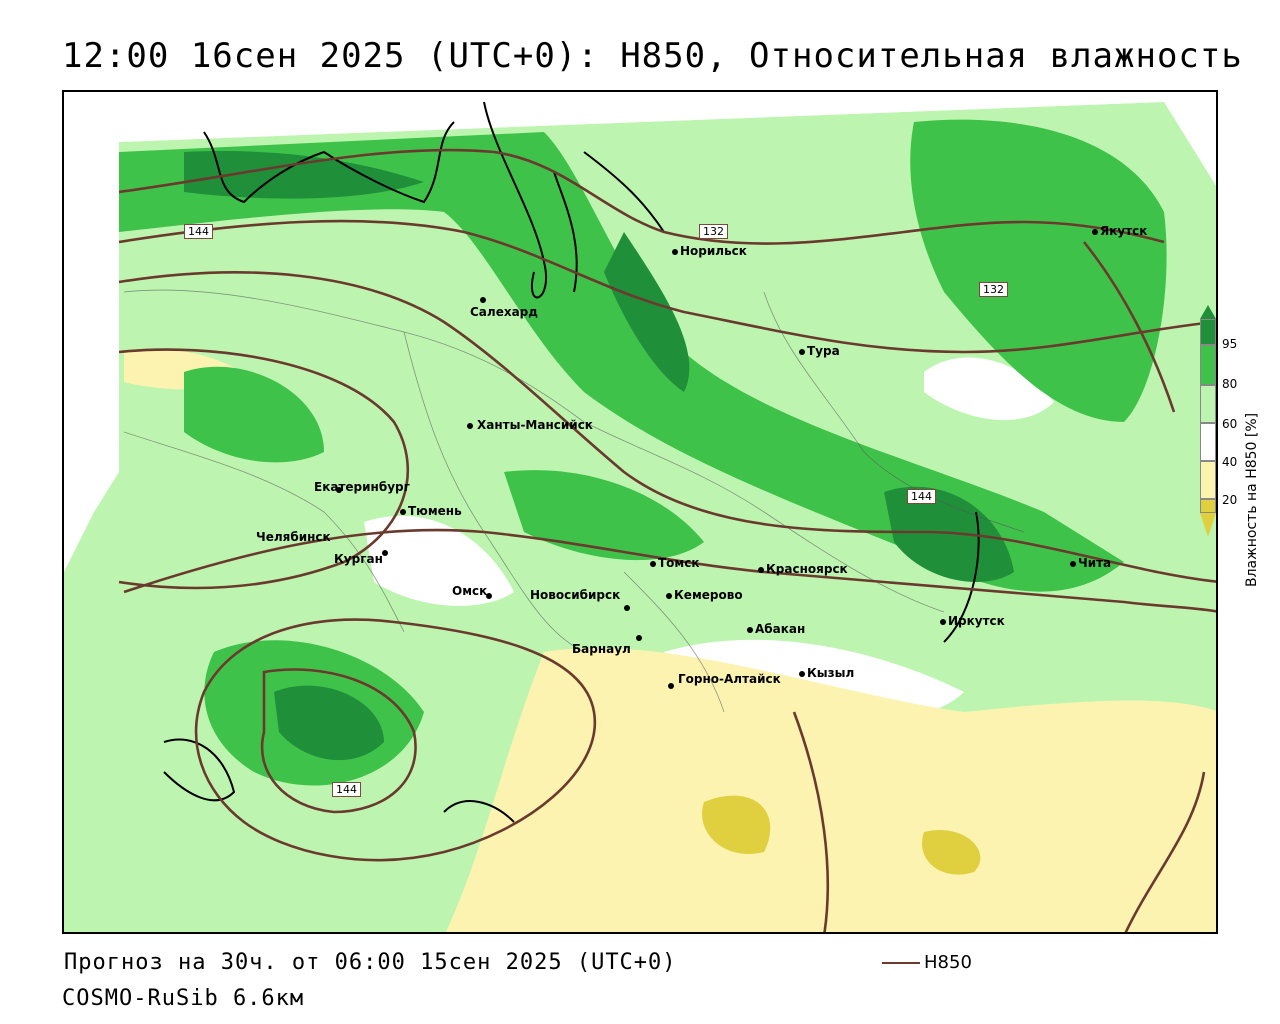 This screenshot has height=1024, width=1280. Describe the element at coordinates (1230, 424) in the screenshot. I see `legend-tick: 60` at that location.